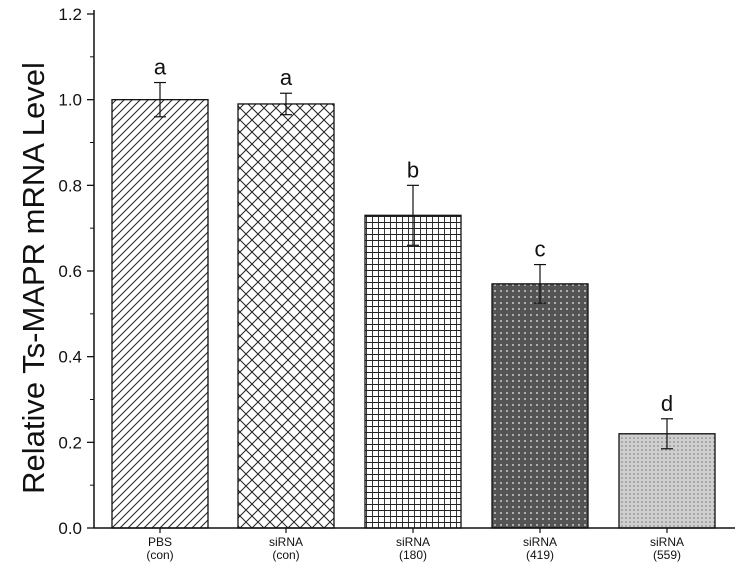 The height and width of the screenshot is (571, 740). What do you see at coordinates (540, 555) in the screenshot?
I see `x-tick-label-4-line2: (419)` at bounding box center [540, 555].